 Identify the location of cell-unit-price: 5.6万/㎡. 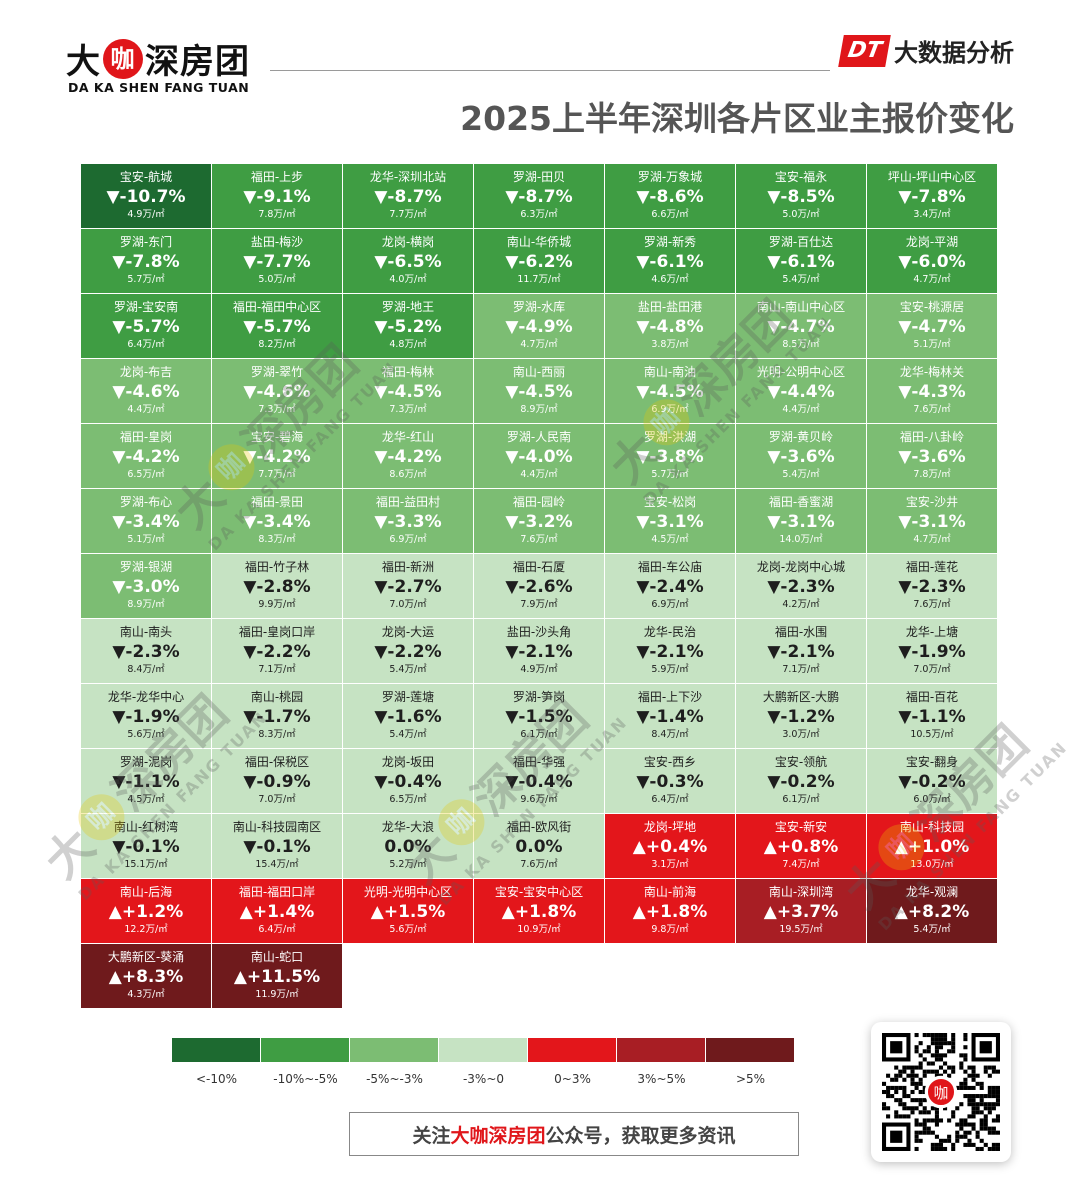
(146, 734).